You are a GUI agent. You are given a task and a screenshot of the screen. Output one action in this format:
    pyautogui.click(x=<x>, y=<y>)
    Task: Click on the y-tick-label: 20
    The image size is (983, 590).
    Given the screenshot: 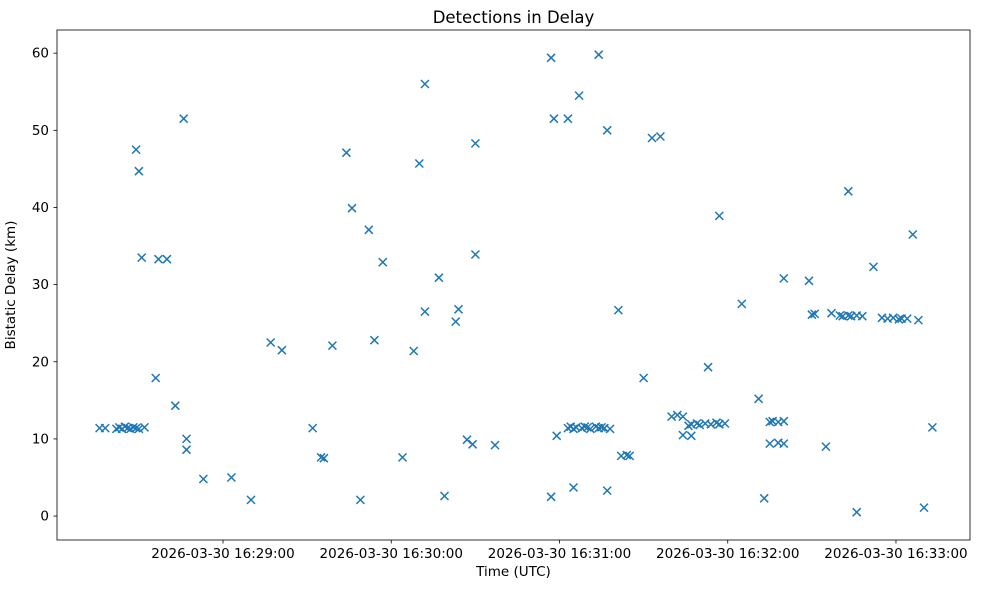 What is the action you would take?
    pyautogui.click(x=40, y=362)
    